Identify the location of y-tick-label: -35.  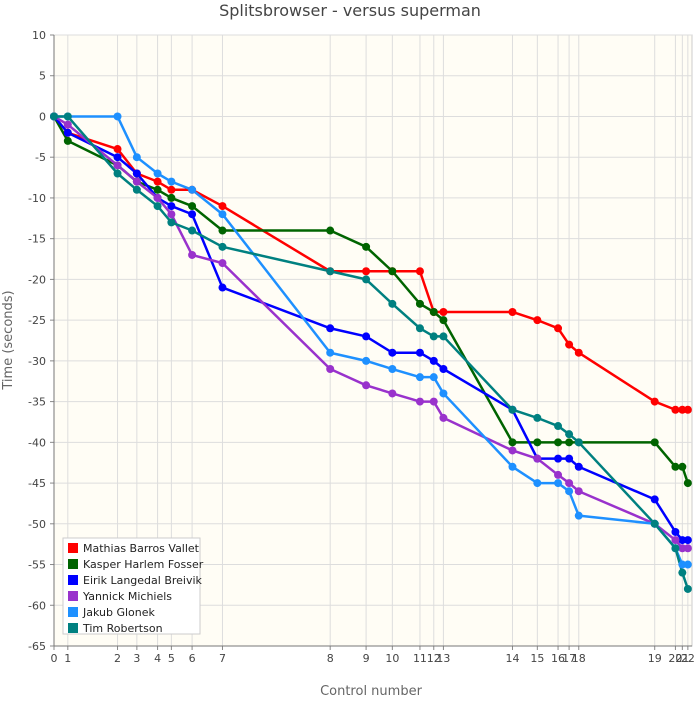
(37, 402).